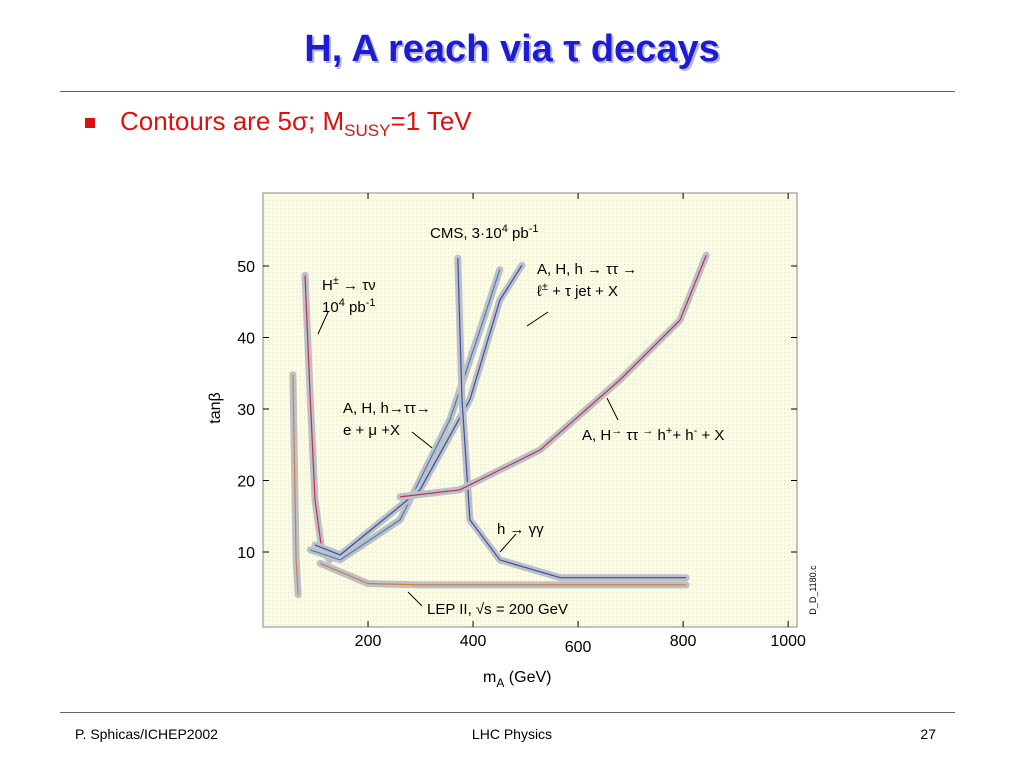  Describe the element at coordinates (146, 734) in the screenshot. I see `footer-left: P. Sphicas/ICHEP2002` at that location.